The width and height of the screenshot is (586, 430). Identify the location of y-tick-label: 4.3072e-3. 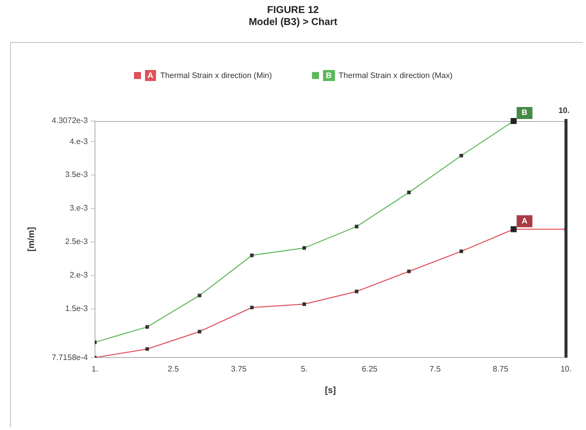
(70, 121).